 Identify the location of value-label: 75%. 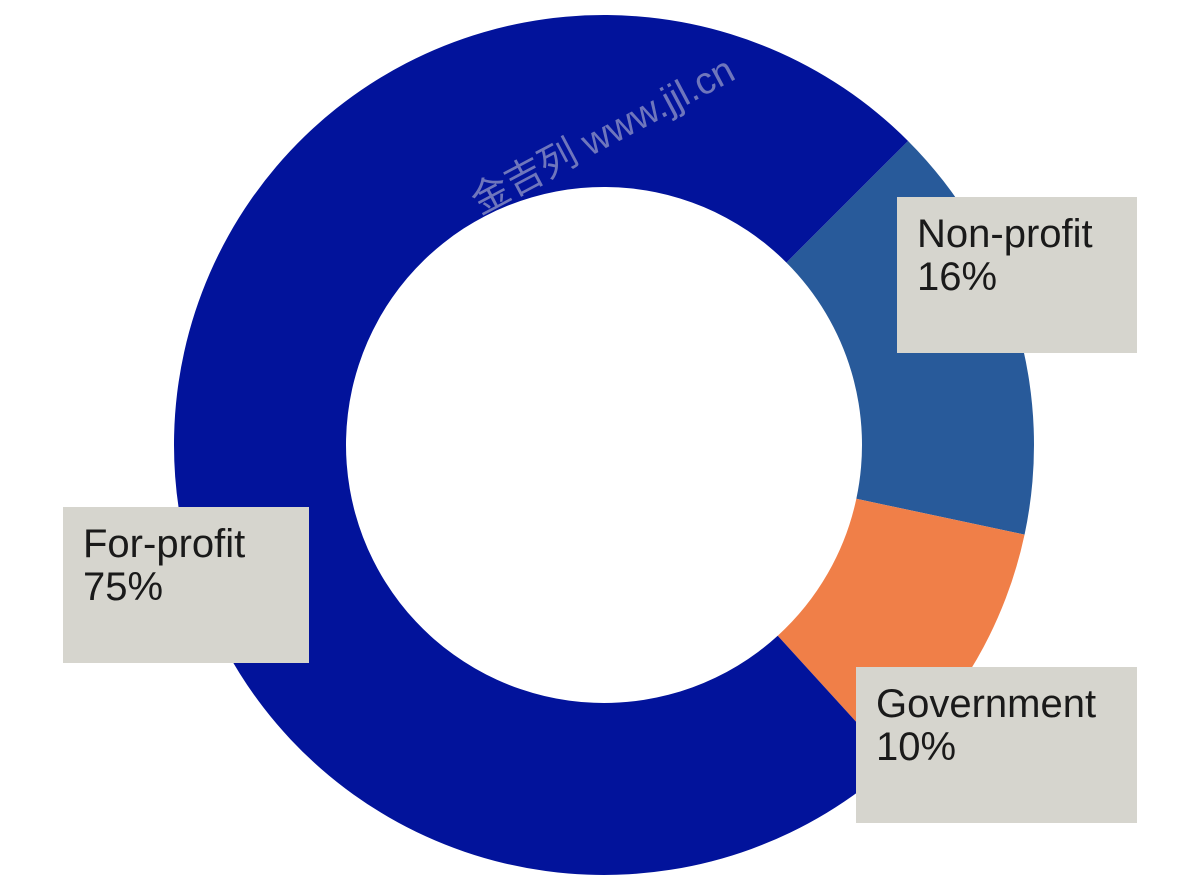
(123, 587).